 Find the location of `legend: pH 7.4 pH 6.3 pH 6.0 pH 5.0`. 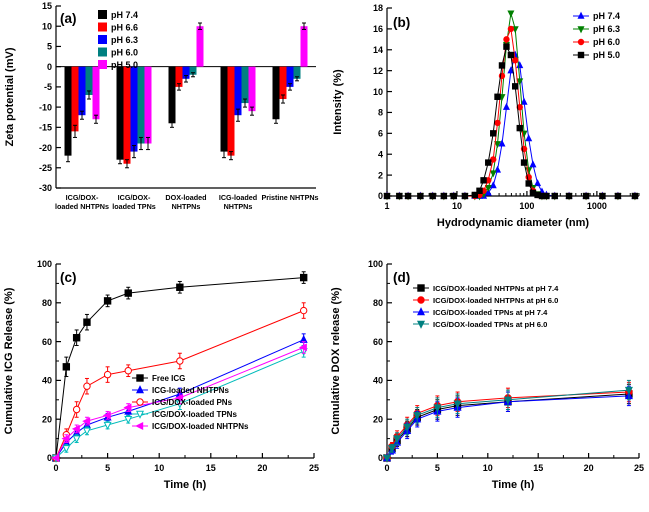

legend: pH 7.4 pH 6.3 pH 6.0 pH 5.0 is located at coordinates (596, 35).